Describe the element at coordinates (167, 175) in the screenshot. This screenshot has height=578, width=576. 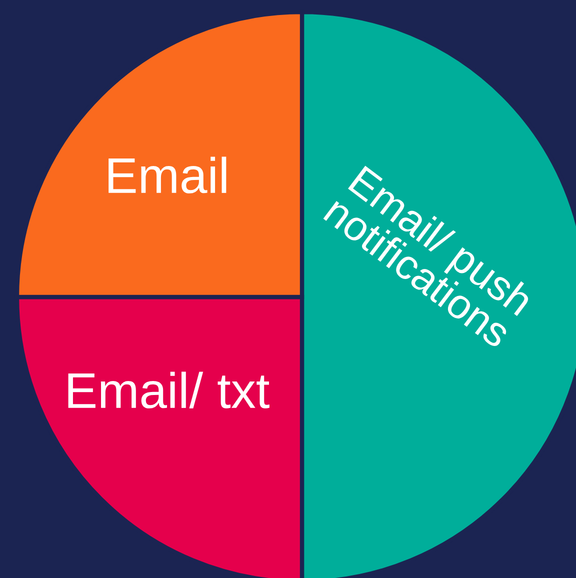
I see `slice-label: Email` at that location.